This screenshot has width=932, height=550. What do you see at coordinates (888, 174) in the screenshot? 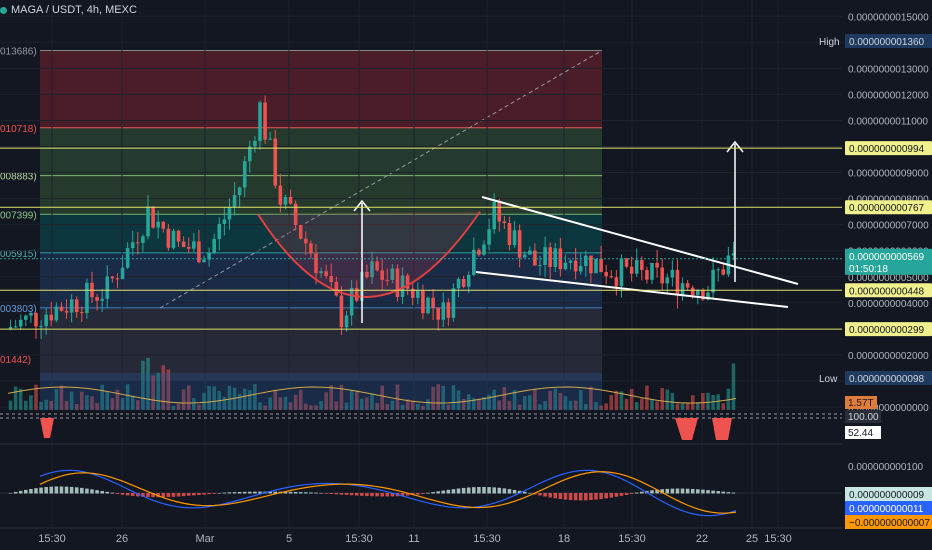
I see `y-tick-label: 0.0000000009000` at bounding box center [888, 174].